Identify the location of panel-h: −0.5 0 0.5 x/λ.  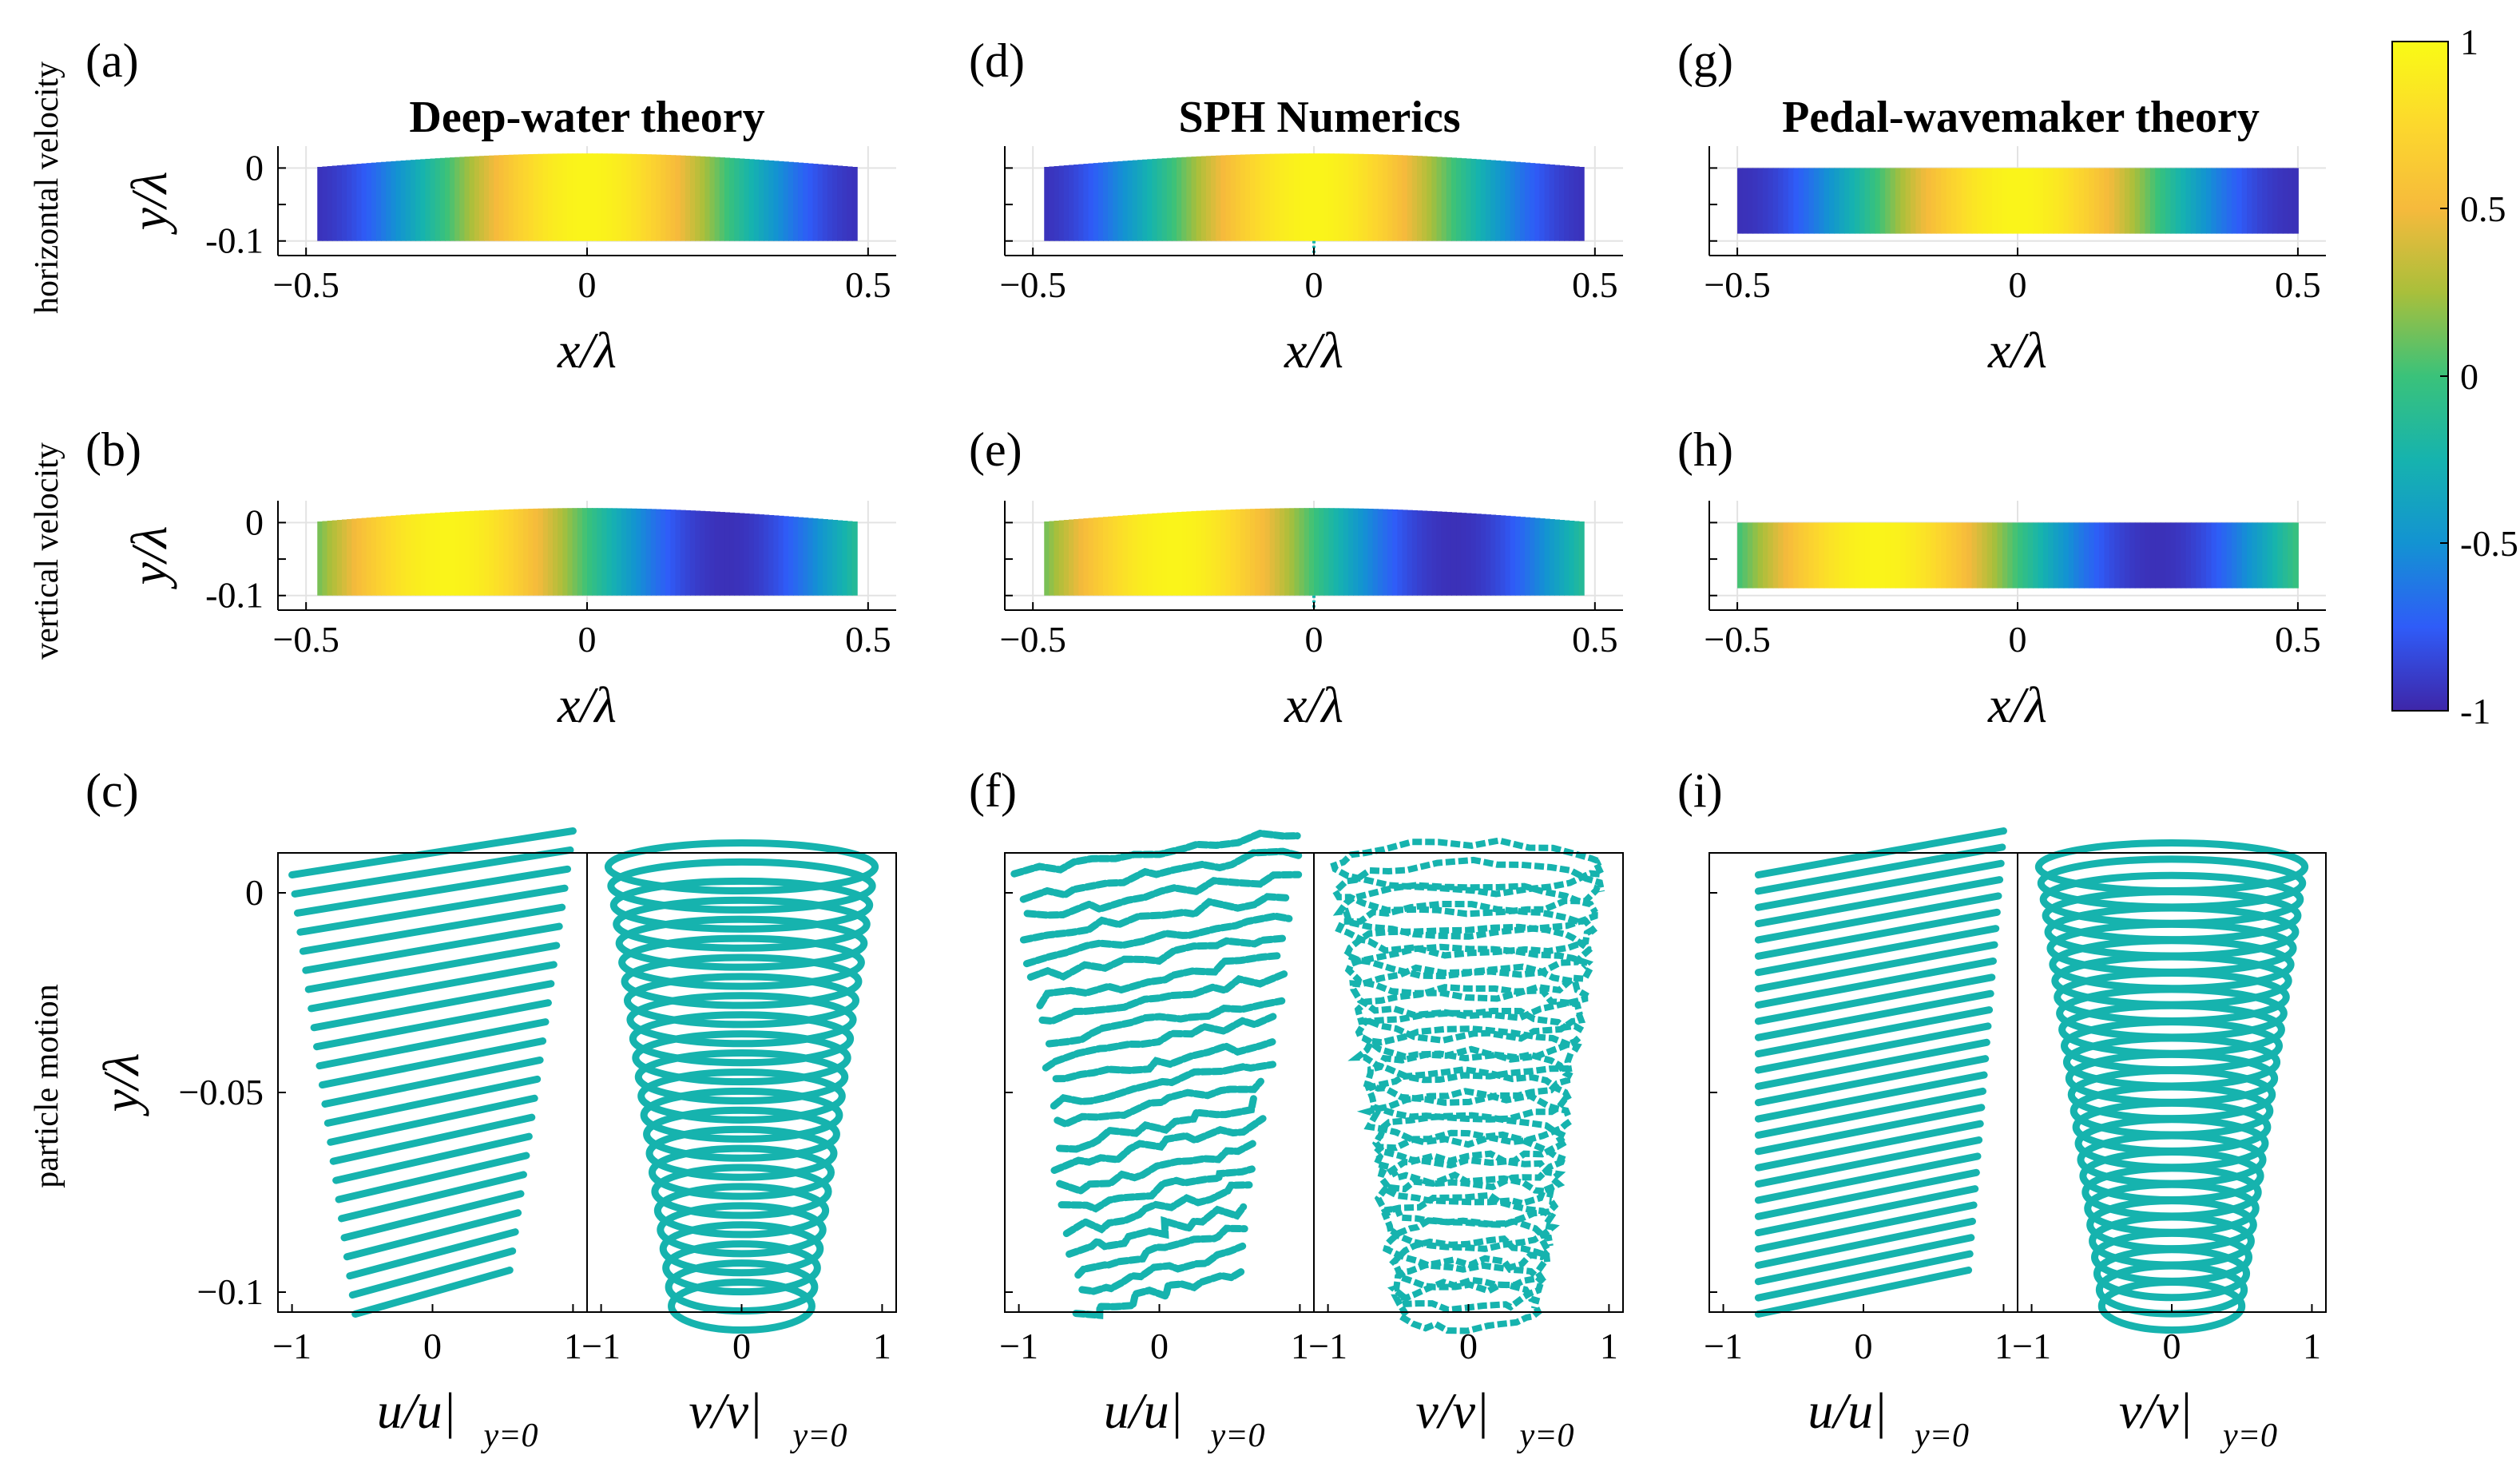
(2015, 617).